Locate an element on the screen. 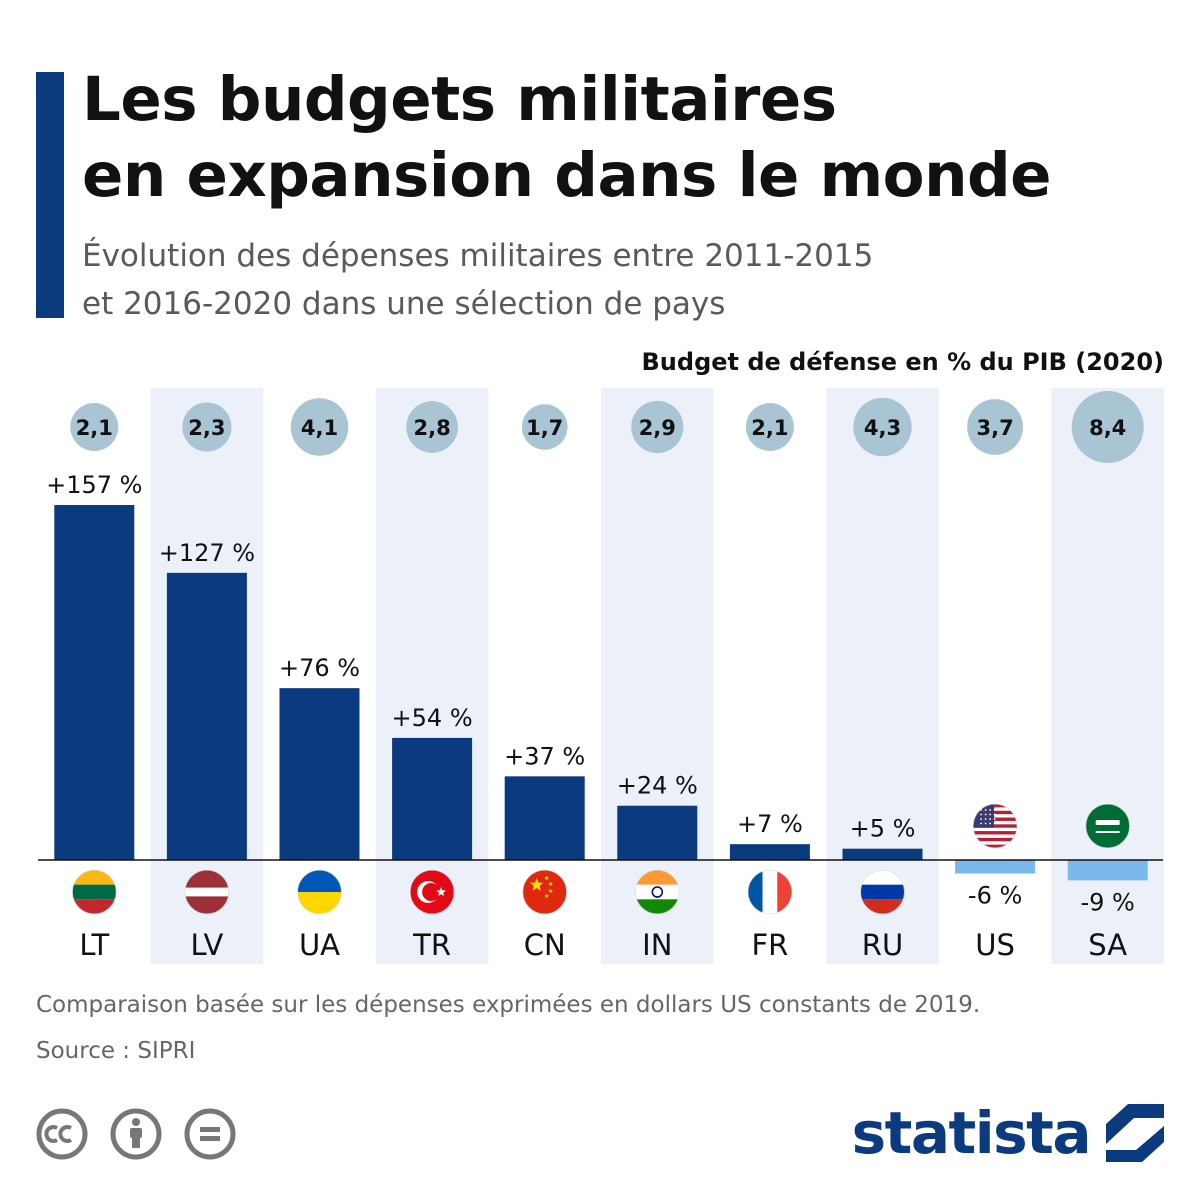 Image resolution: width=1200 pixels, height=1200 pixels. category-label: LT is located at coordinates (94, 945).